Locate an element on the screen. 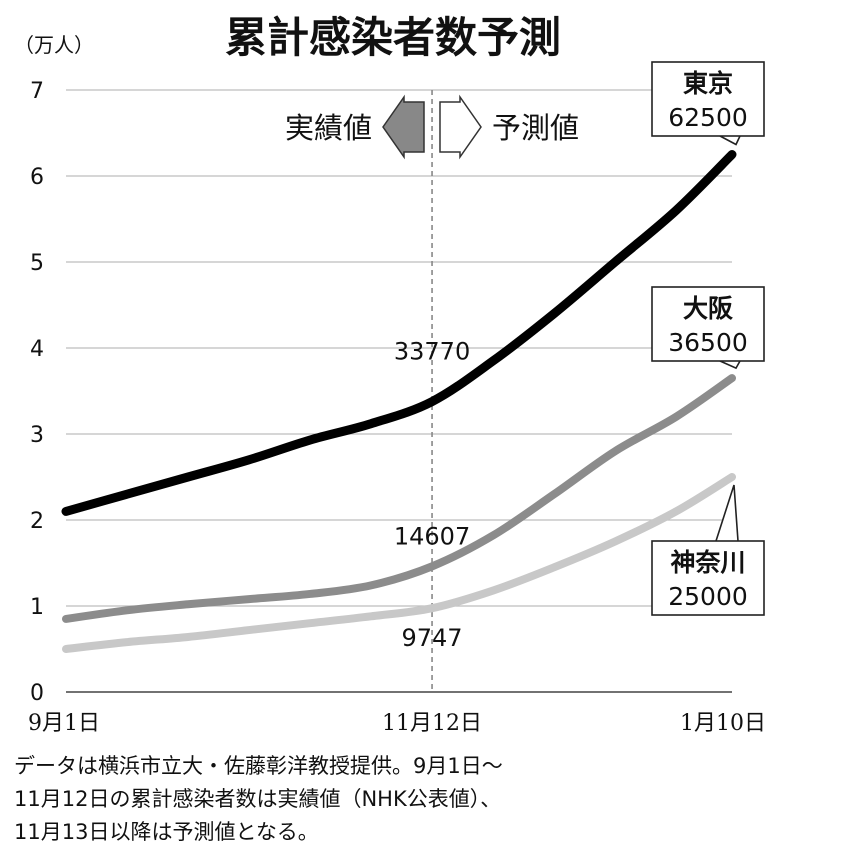 This screenshot has height=865, width=846. y-tick-label: 1 is located at coordinates (37, 607).